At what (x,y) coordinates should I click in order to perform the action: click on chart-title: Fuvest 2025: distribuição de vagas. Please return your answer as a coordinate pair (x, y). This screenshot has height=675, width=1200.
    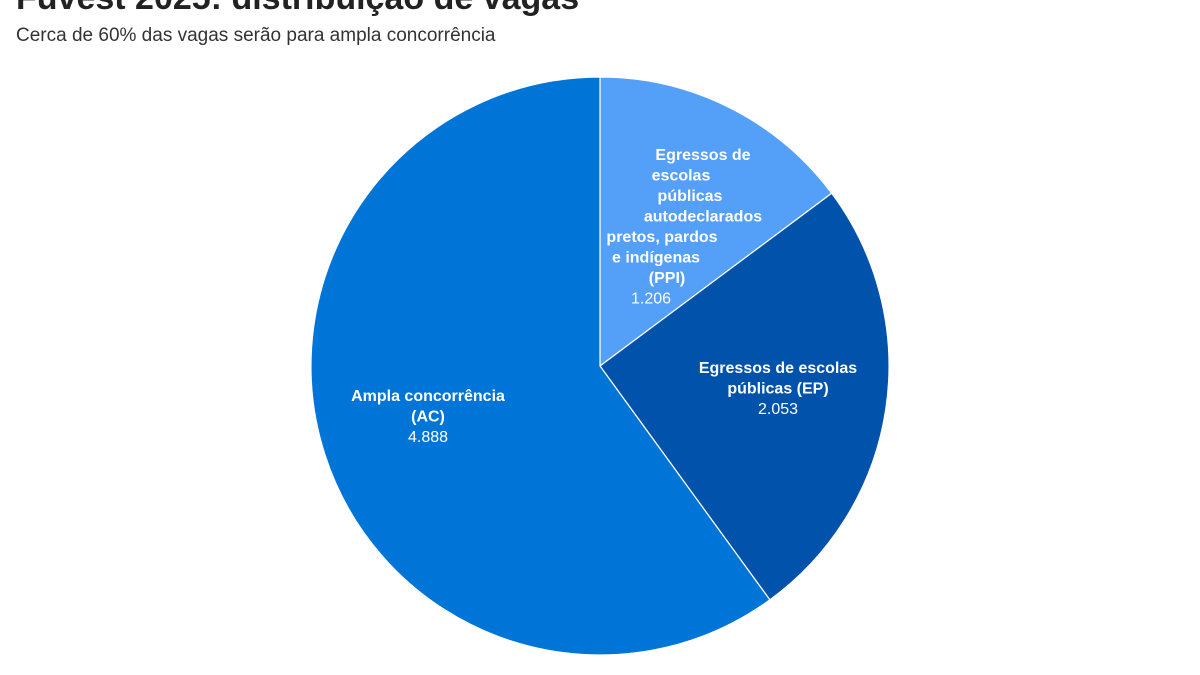
    Looking at the image, I should click on (297, 9).